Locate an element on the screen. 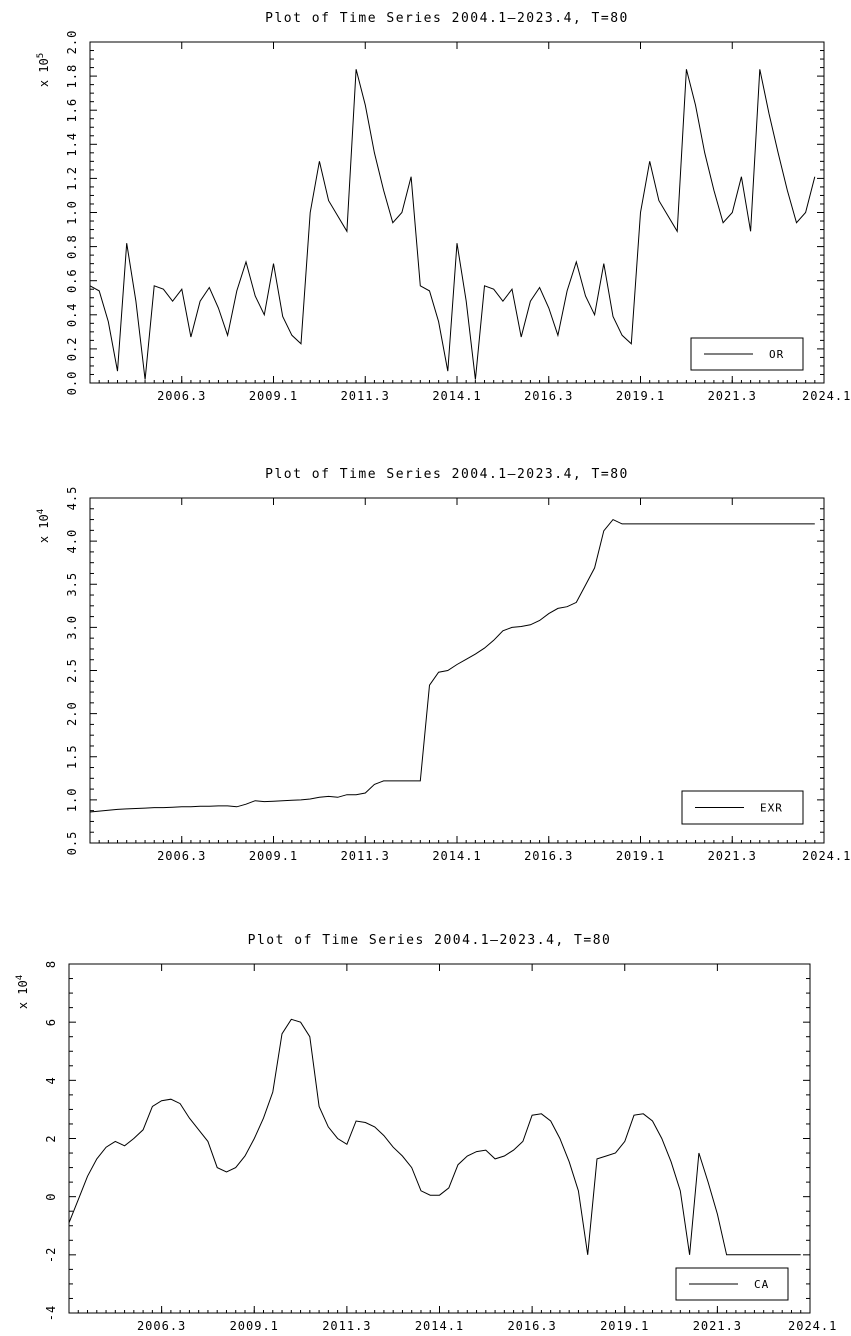  y-multiplier-label: x 105 is located at coordinates (43, 70).